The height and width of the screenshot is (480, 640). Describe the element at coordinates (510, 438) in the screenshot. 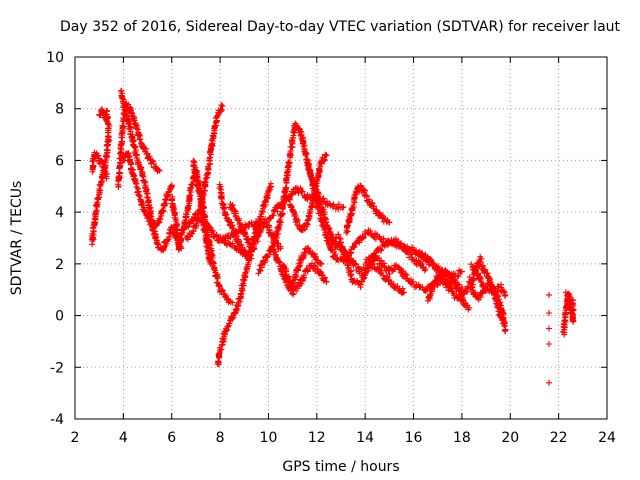

I see `x-tick-label: 20` at that location.